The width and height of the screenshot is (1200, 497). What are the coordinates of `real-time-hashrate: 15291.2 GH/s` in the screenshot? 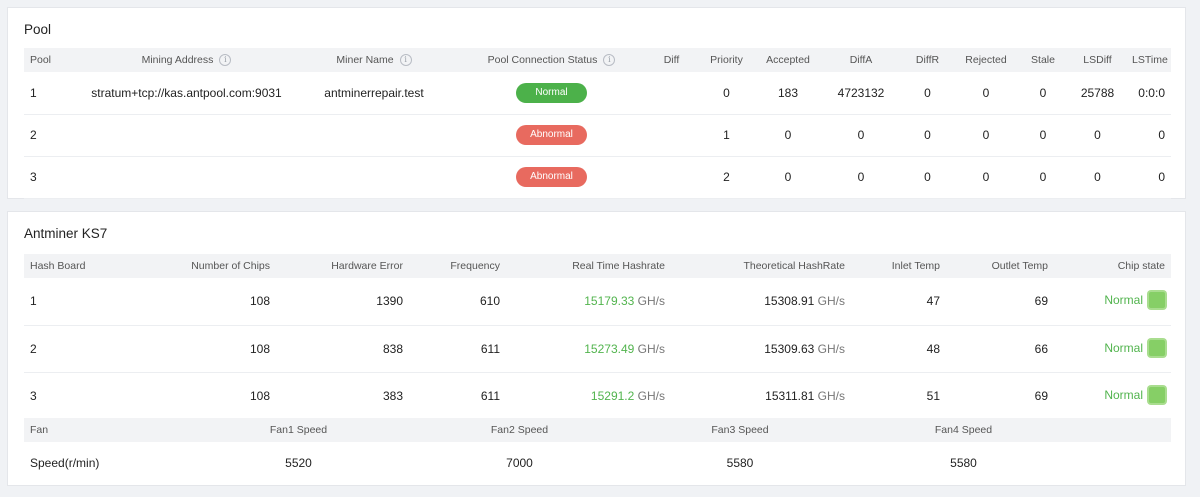 It's located at (588, 396).